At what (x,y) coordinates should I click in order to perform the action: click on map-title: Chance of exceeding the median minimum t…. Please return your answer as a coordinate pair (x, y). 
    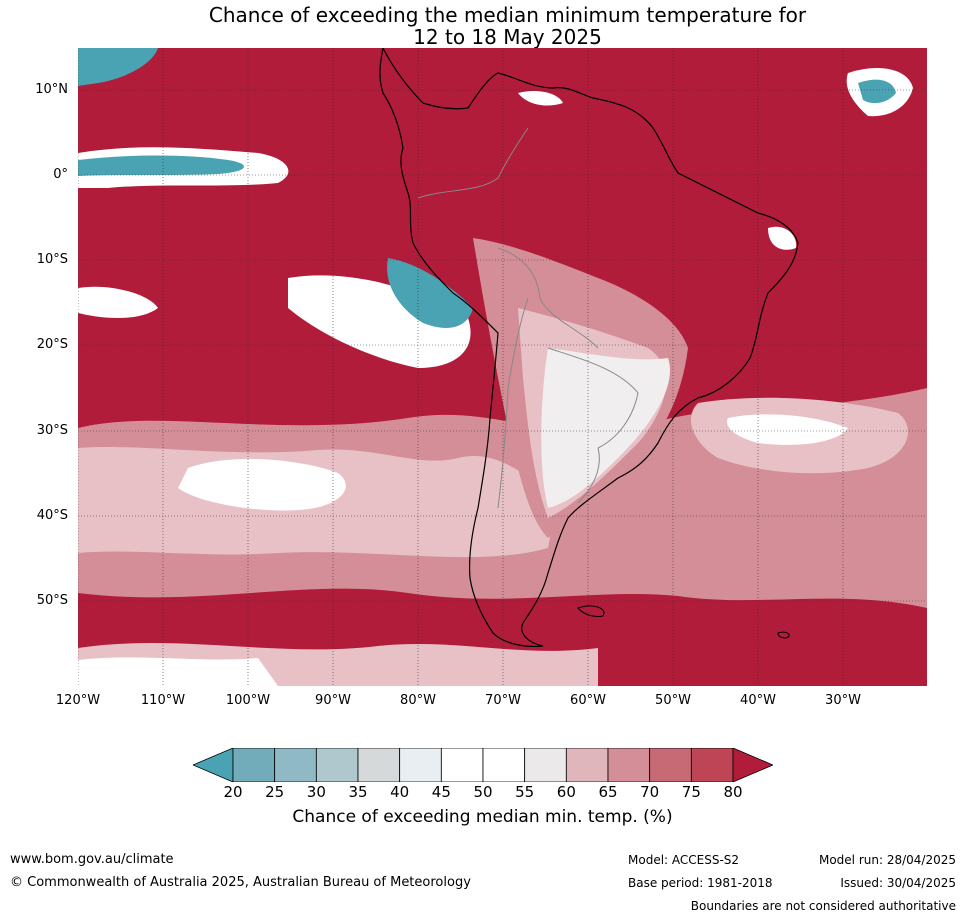
    Looking at the image, I should click on (482, 26).